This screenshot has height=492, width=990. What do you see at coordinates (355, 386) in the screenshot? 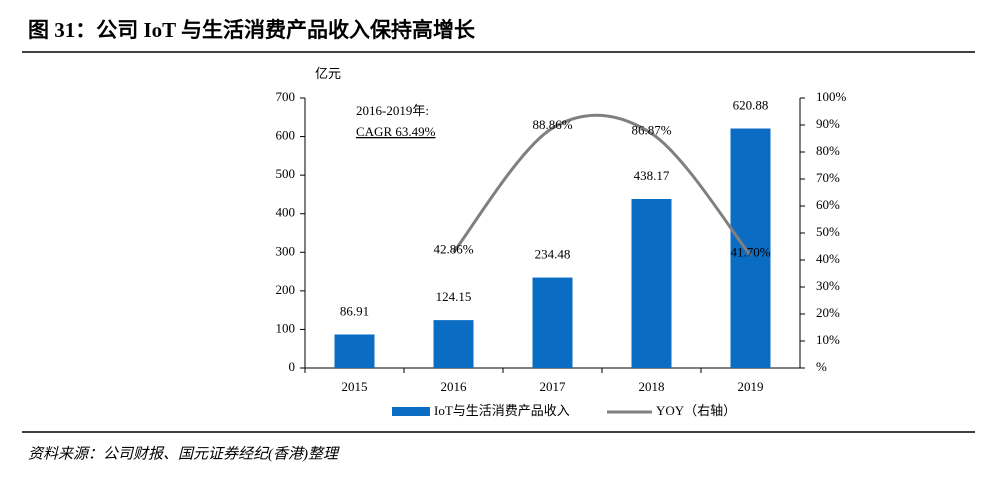
I see `x-tick-label: 2015` at bounding box center [355, 386].